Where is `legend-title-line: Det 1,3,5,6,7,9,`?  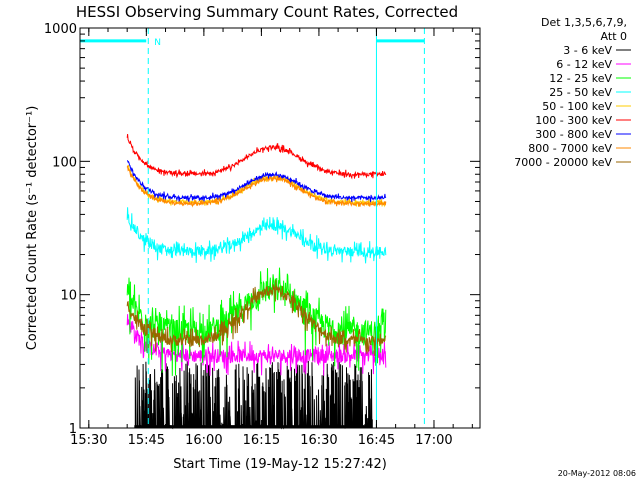 legend-title-line: Det 1,3,5,6,7,9, is located at coordinates (584, 22).